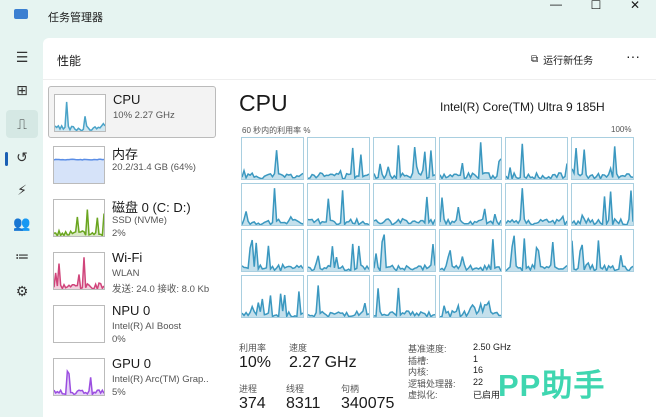  I want to click on handles-label: 句柄, so click(350, 389).